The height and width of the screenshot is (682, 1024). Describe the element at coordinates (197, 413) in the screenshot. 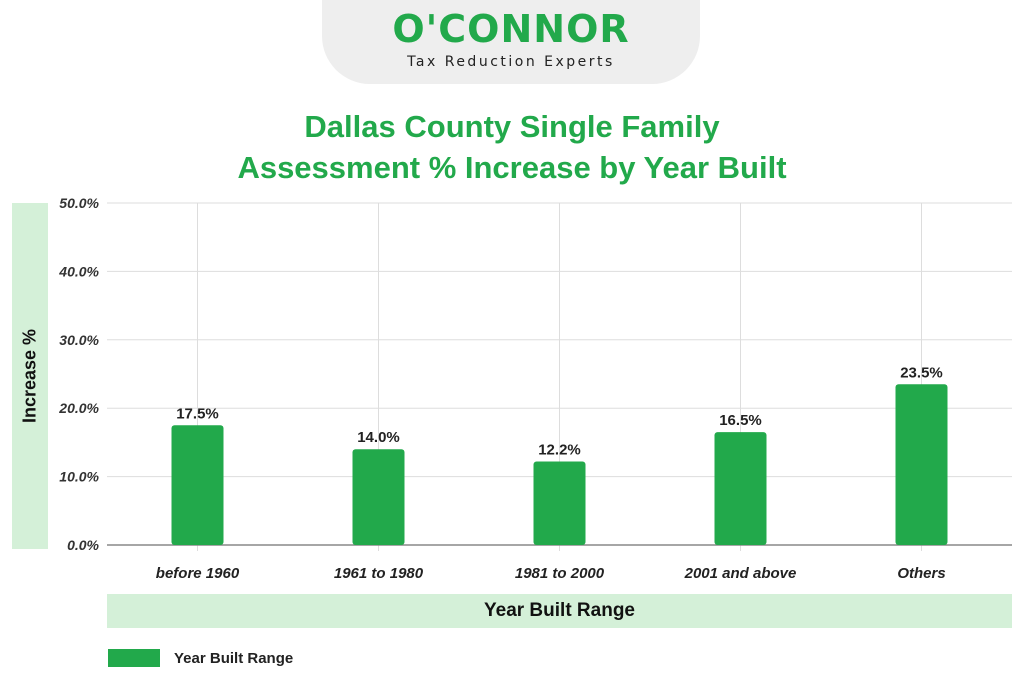

I see `data-label: 17.5%` at that location.